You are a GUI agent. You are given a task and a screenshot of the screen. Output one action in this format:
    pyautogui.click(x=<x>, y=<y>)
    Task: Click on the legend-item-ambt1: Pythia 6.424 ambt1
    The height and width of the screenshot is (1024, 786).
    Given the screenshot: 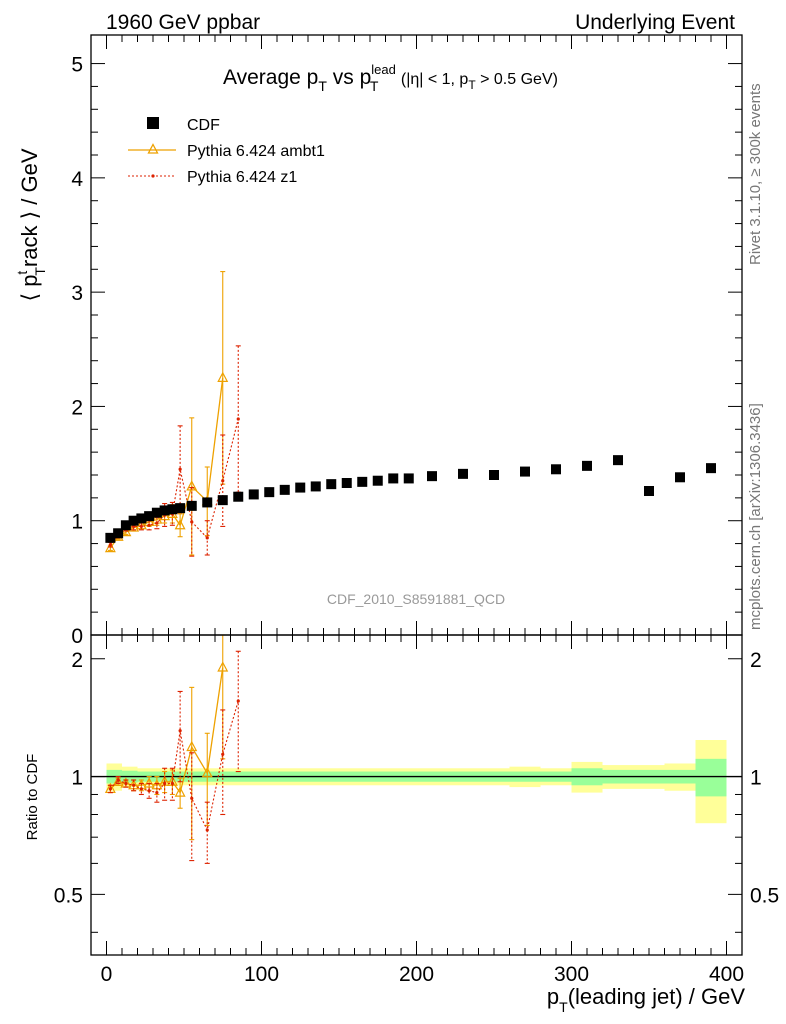 What is the action you would take?
    pyautogui.click(x=226, y=151)
    